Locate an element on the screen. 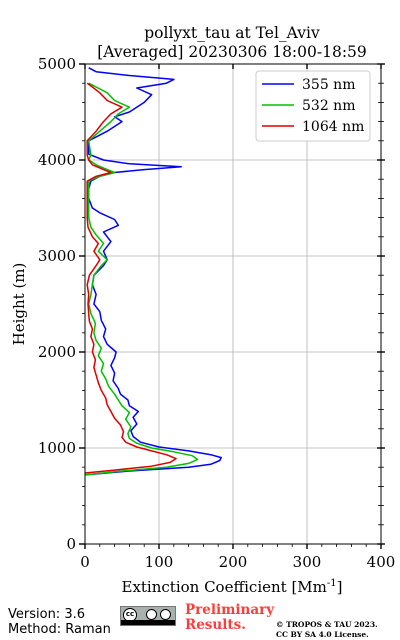 This screenshot has width=400, height=640. chart-subtitle: [Averaged] 20230306 18:00-18:59 is located at coordinates (232, 52).